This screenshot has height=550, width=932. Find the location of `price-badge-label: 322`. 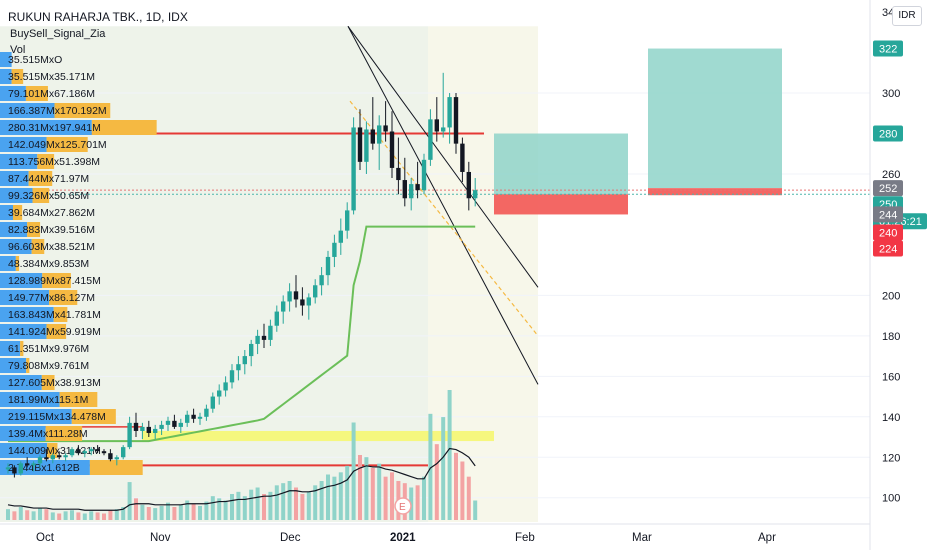

price-badge-label: 322 is located at coordinates (888, 50).